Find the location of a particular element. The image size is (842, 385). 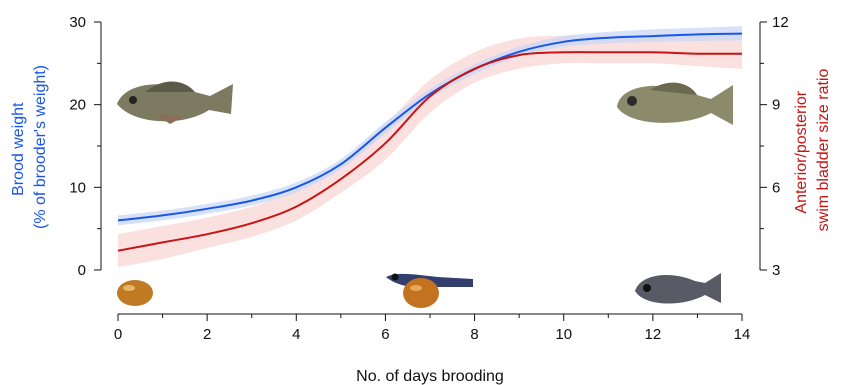

x-tick-label-4: 4 is located at coordinates (296, 334).